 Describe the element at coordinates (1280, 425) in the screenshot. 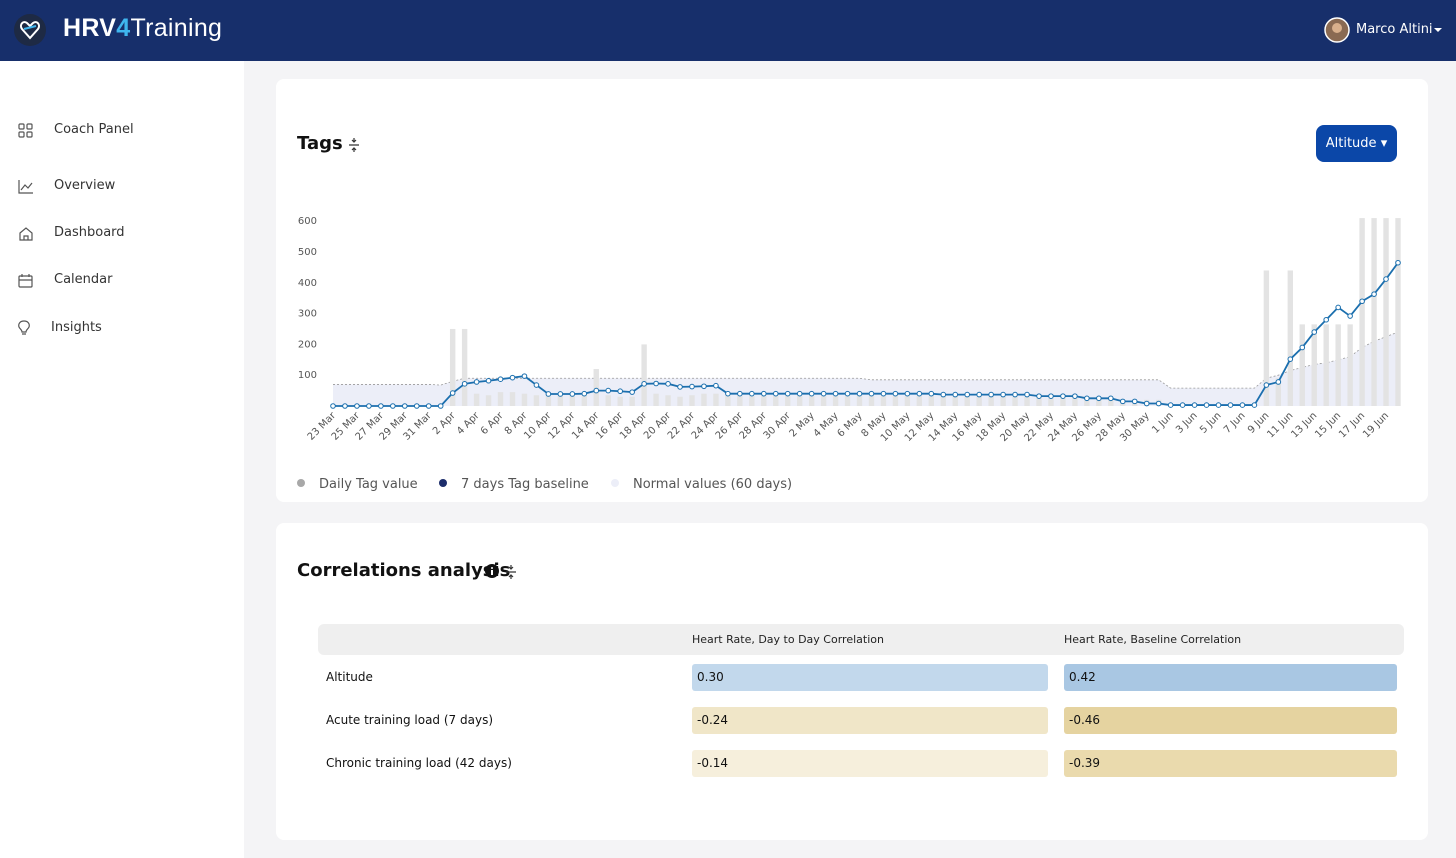

I see `x-tick-label: 11 Jun` at that location.